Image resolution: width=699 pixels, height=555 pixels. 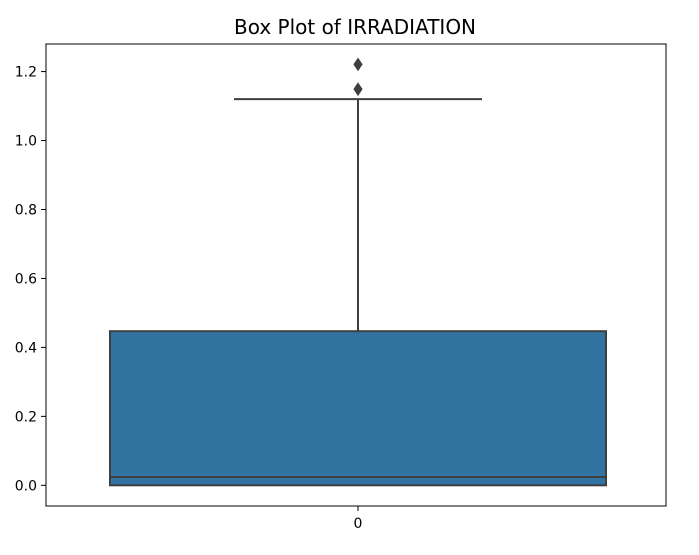 I want to click on x-tick-label: 0, so click(x=358, y=524).